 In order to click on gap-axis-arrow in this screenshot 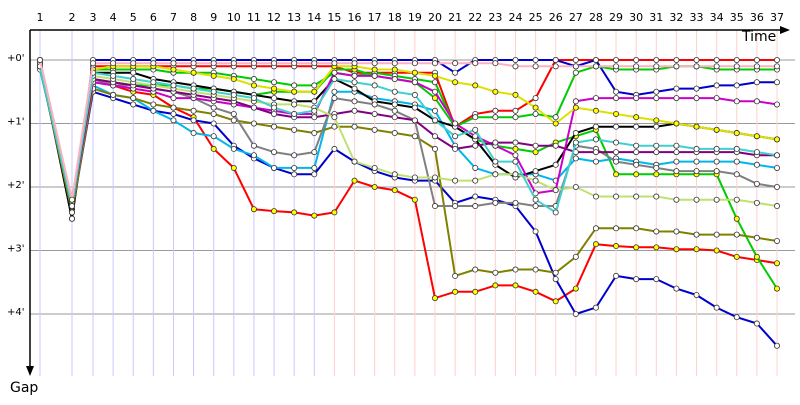, I will do `click(30, 371)`.